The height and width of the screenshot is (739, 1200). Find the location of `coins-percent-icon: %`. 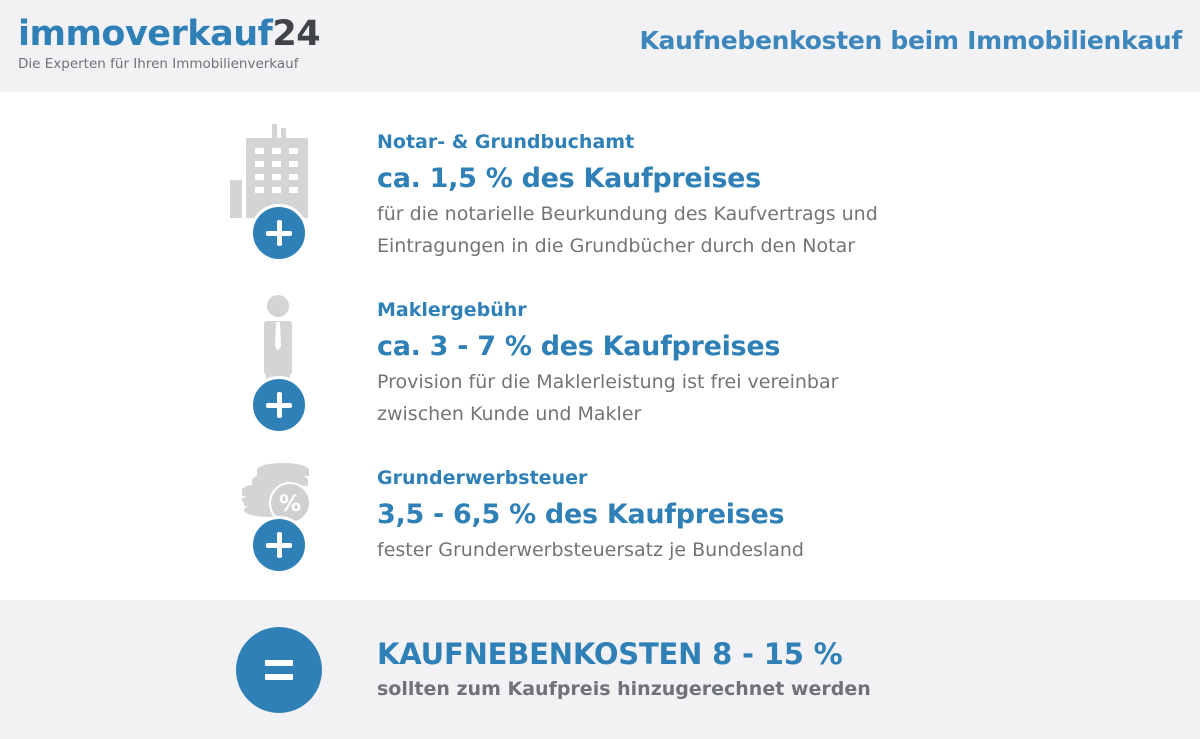

coins-percent-icon: % is located at coordinates (273, 528).